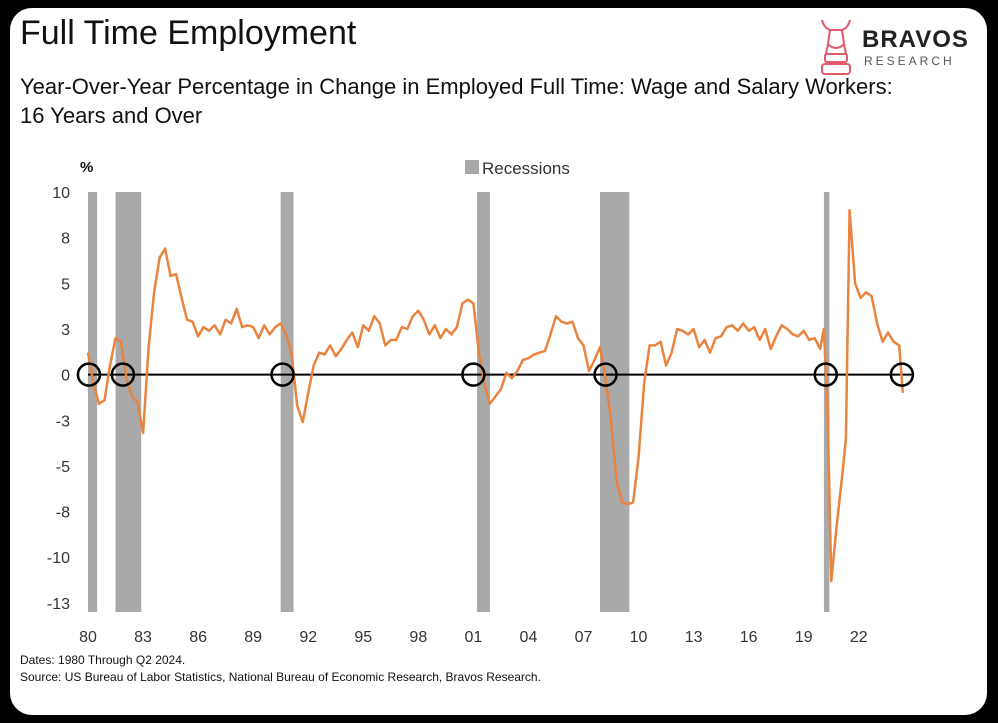 Image resolution: width=998 pixels, height=723 pixels. What do you see at coordinates (198, 637) in the screenshot?
I see `x-tick-label: 86` at bounding box center [198, 637].